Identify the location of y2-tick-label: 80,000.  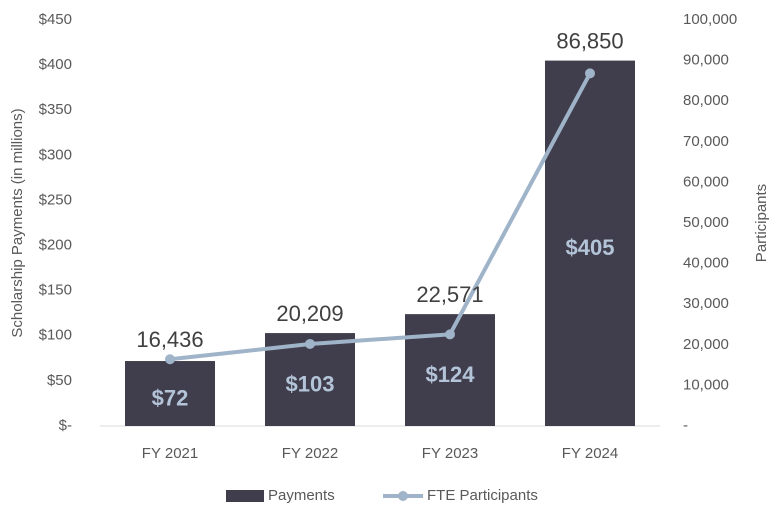
(706, 100).